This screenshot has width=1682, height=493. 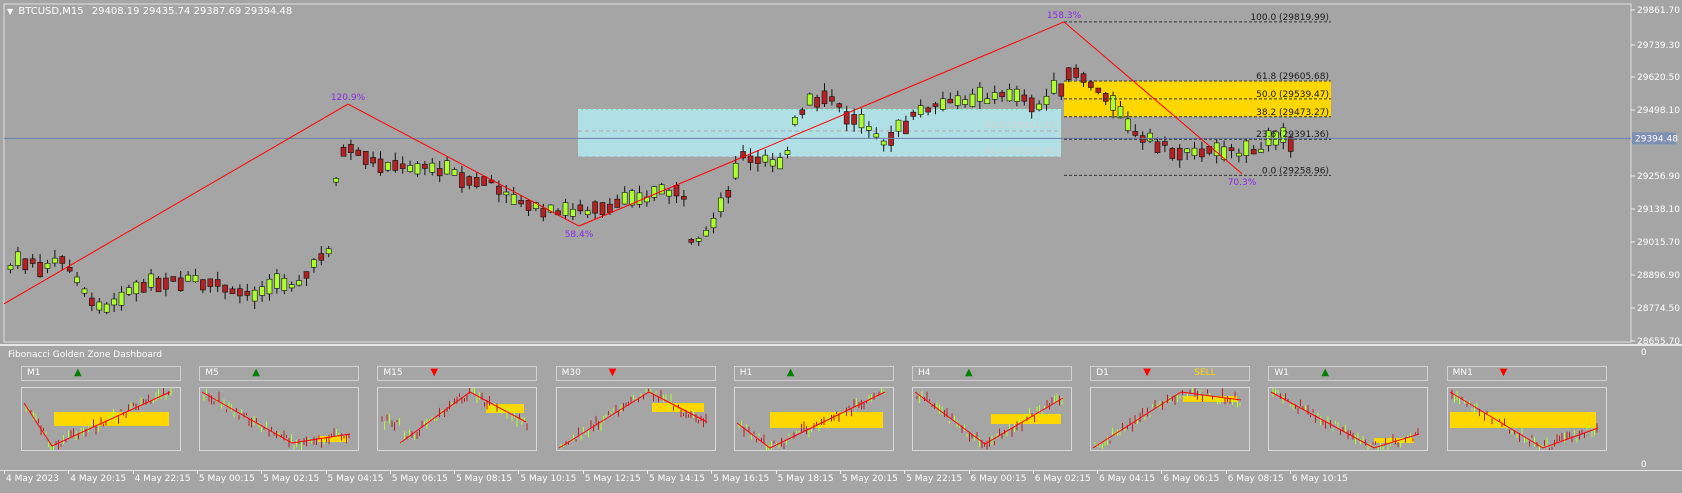 What do you see at coordinates (992, 373) in the screenshot?
I see `tf-header-h4: H4 ▲` at bounding box center [992, 373].